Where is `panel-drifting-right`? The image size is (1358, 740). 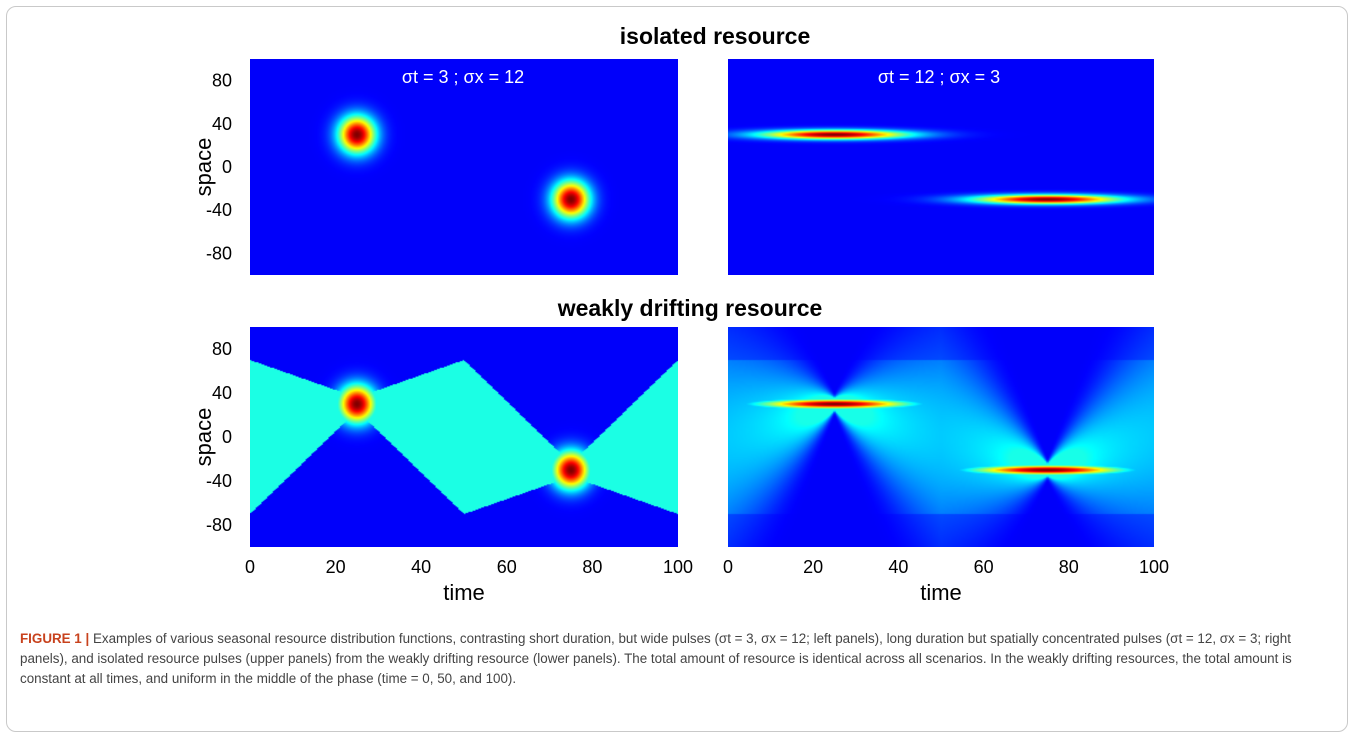 panel-drifting-right is located at coordinates (941, 437).